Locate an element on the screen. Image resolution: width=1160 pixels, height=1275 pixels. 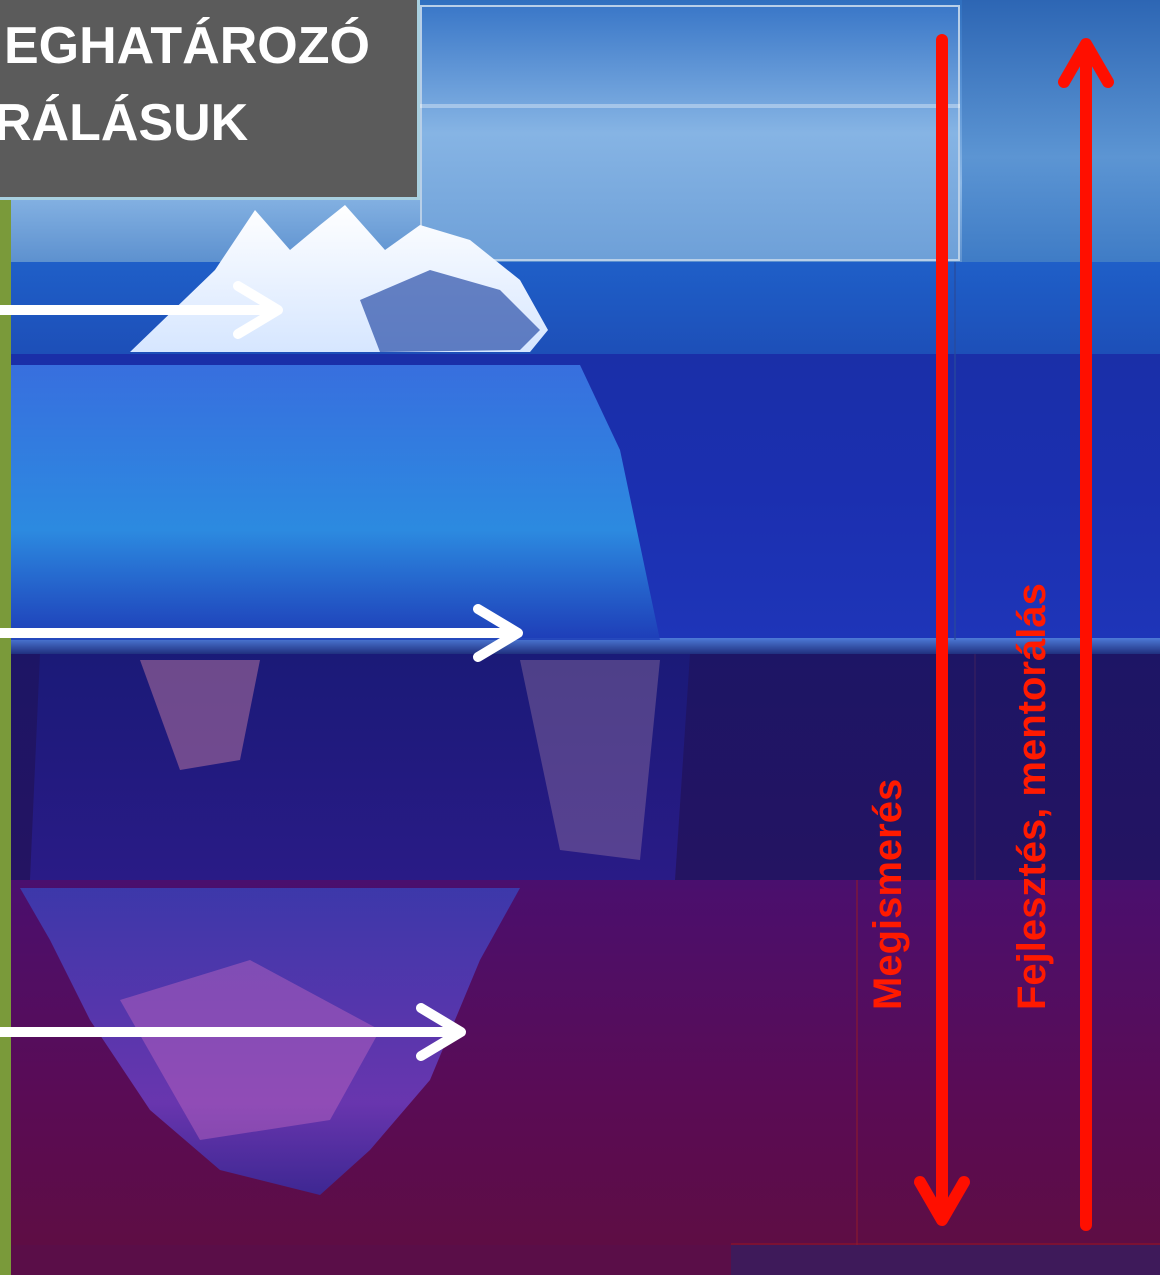
red-arrow-down is located at coordinates (942, 630).